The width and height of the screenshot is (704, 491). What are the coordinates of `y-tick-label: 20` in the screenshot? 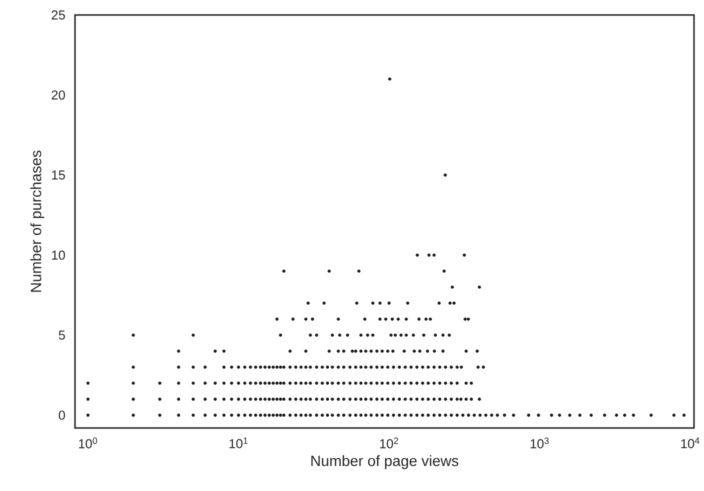 It's located at (58, 95).